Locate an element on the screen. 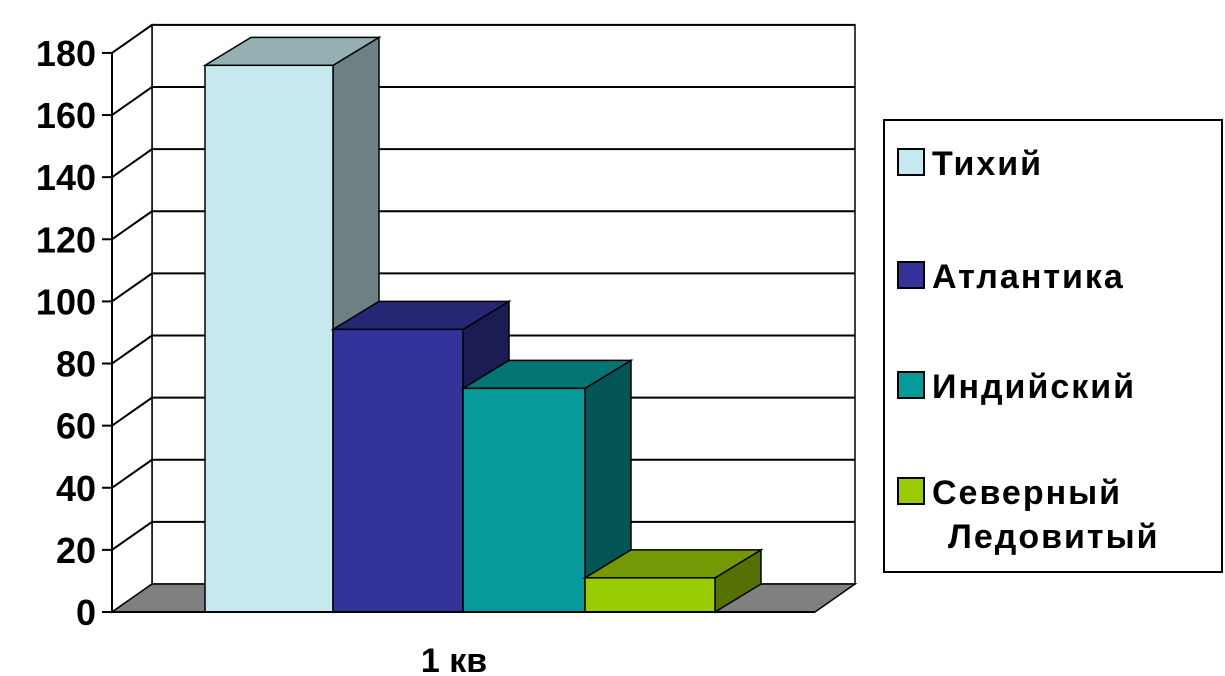 Image resolution: width=1225 pixels, height=676 pixels. y-tick-label: 120 is located at coordinates (66, 239).